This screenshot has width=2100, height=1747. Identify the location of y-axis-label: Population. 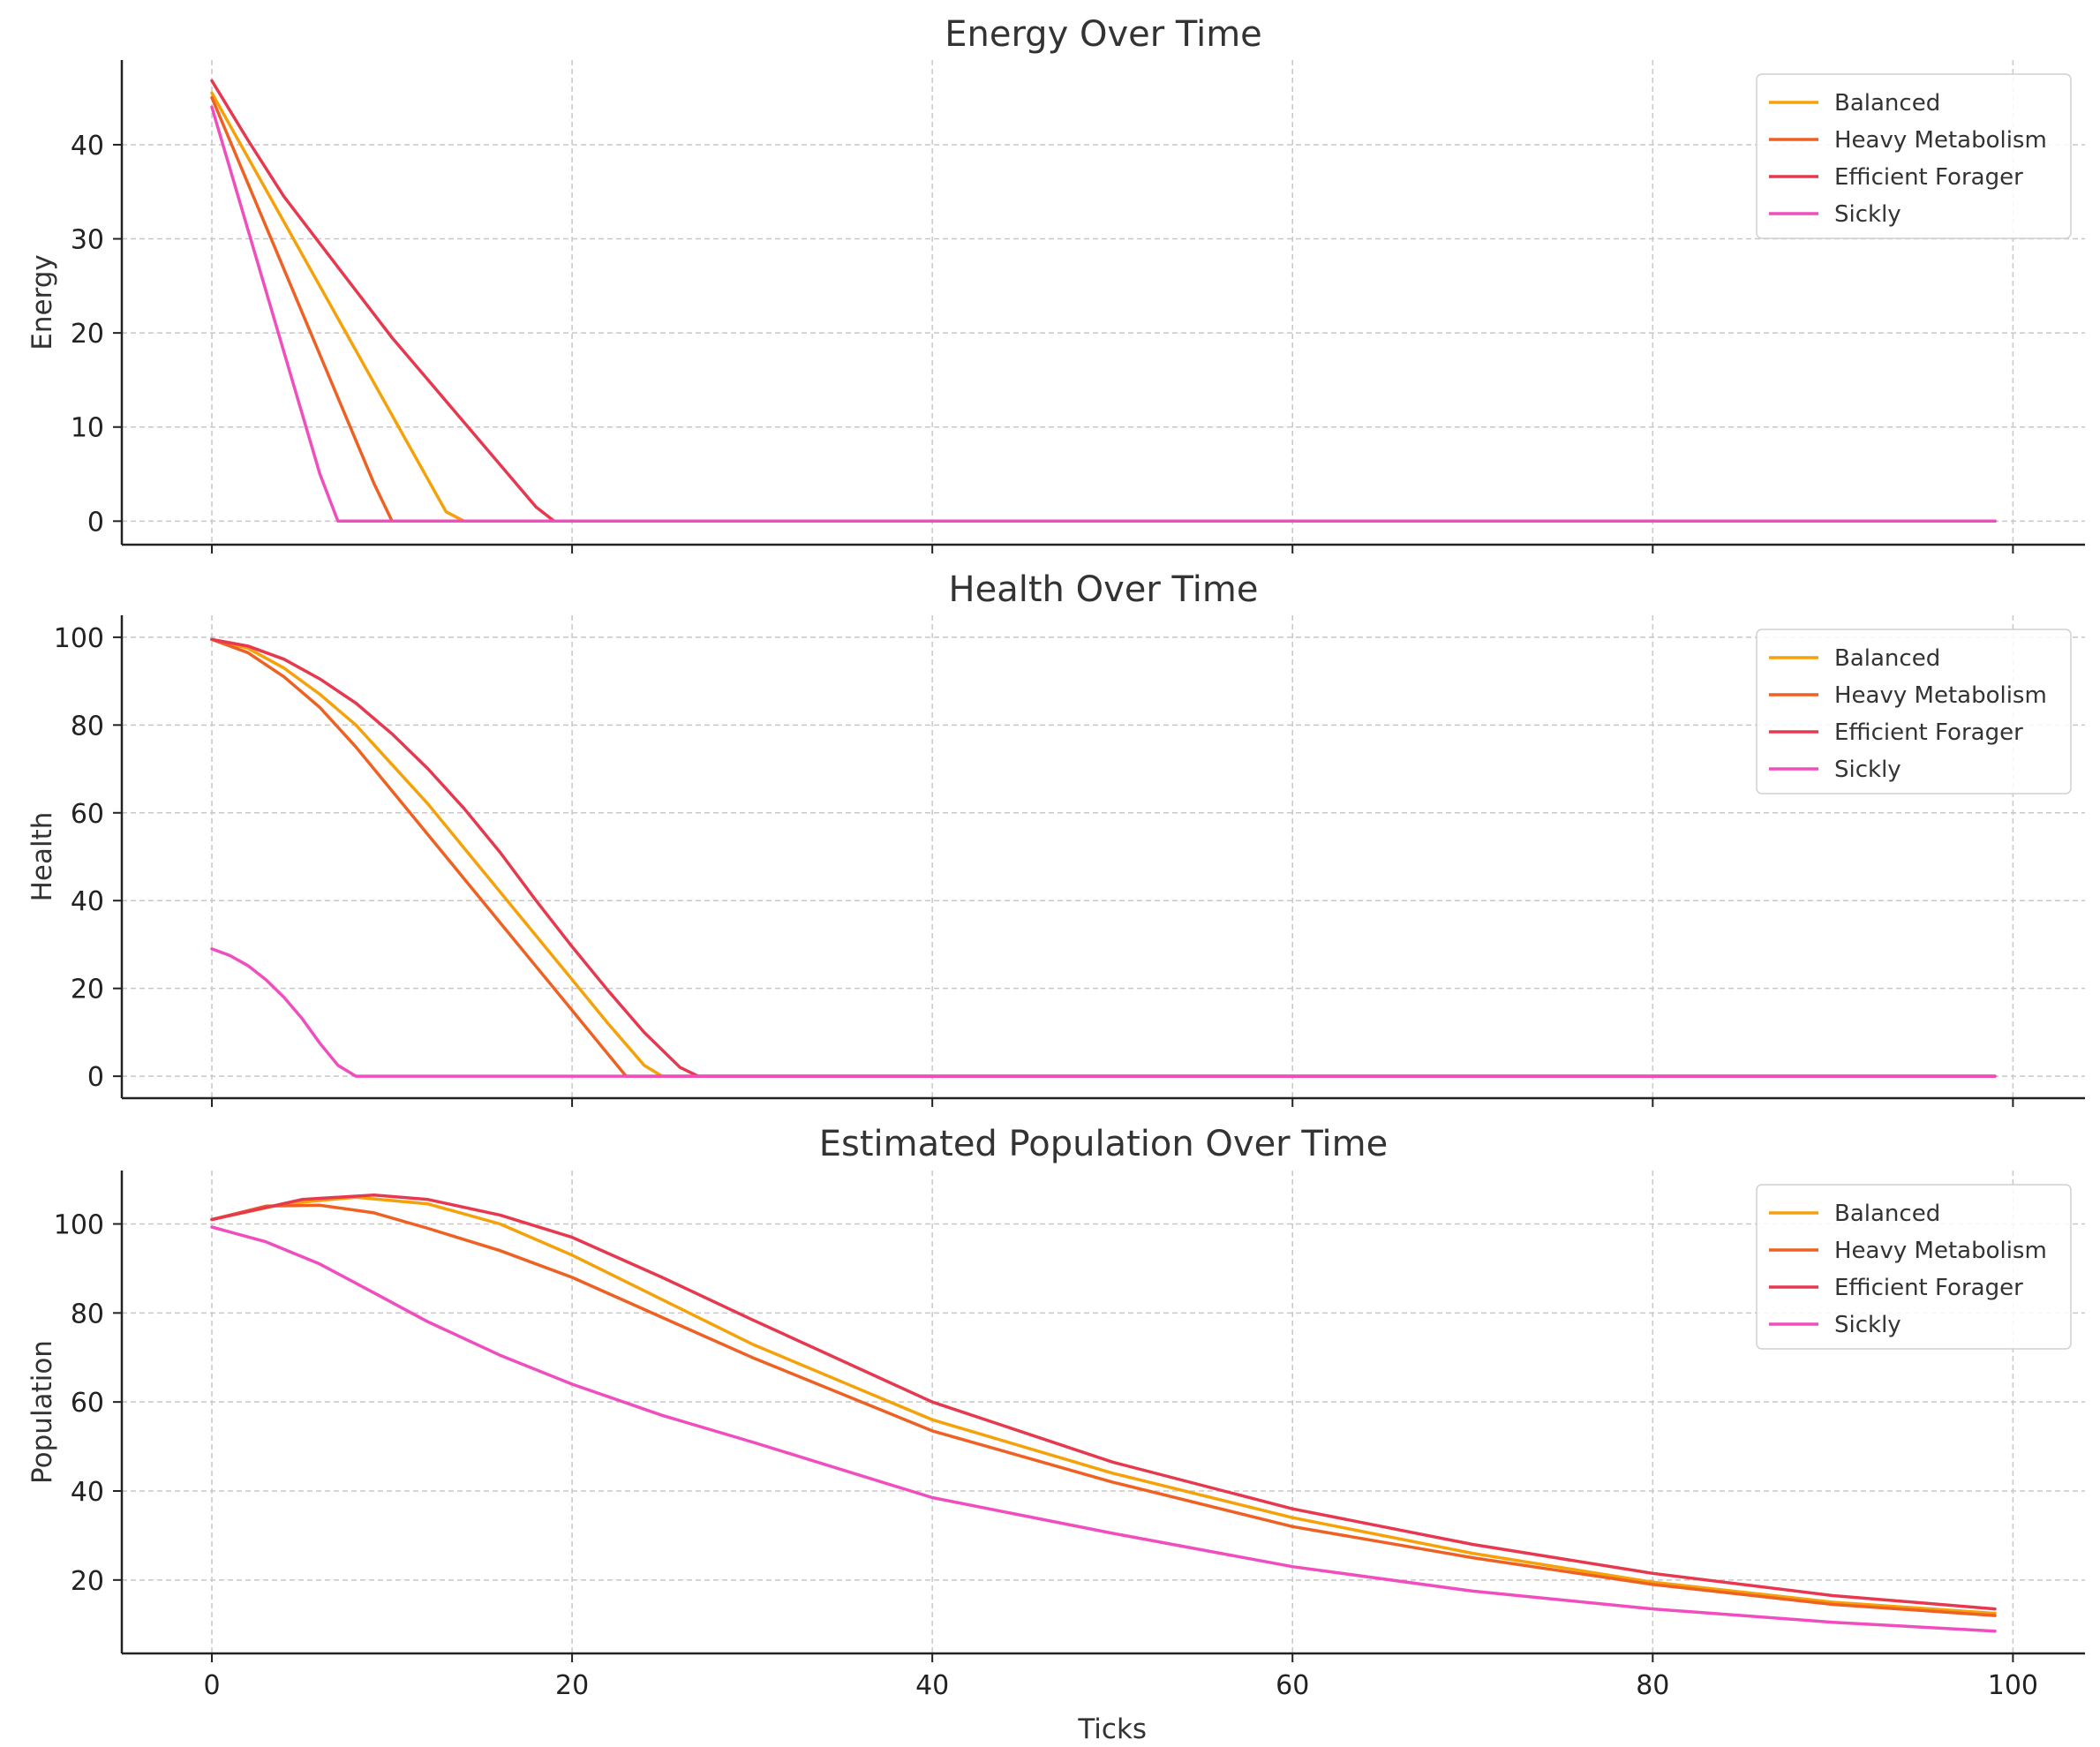
(42, 1412).